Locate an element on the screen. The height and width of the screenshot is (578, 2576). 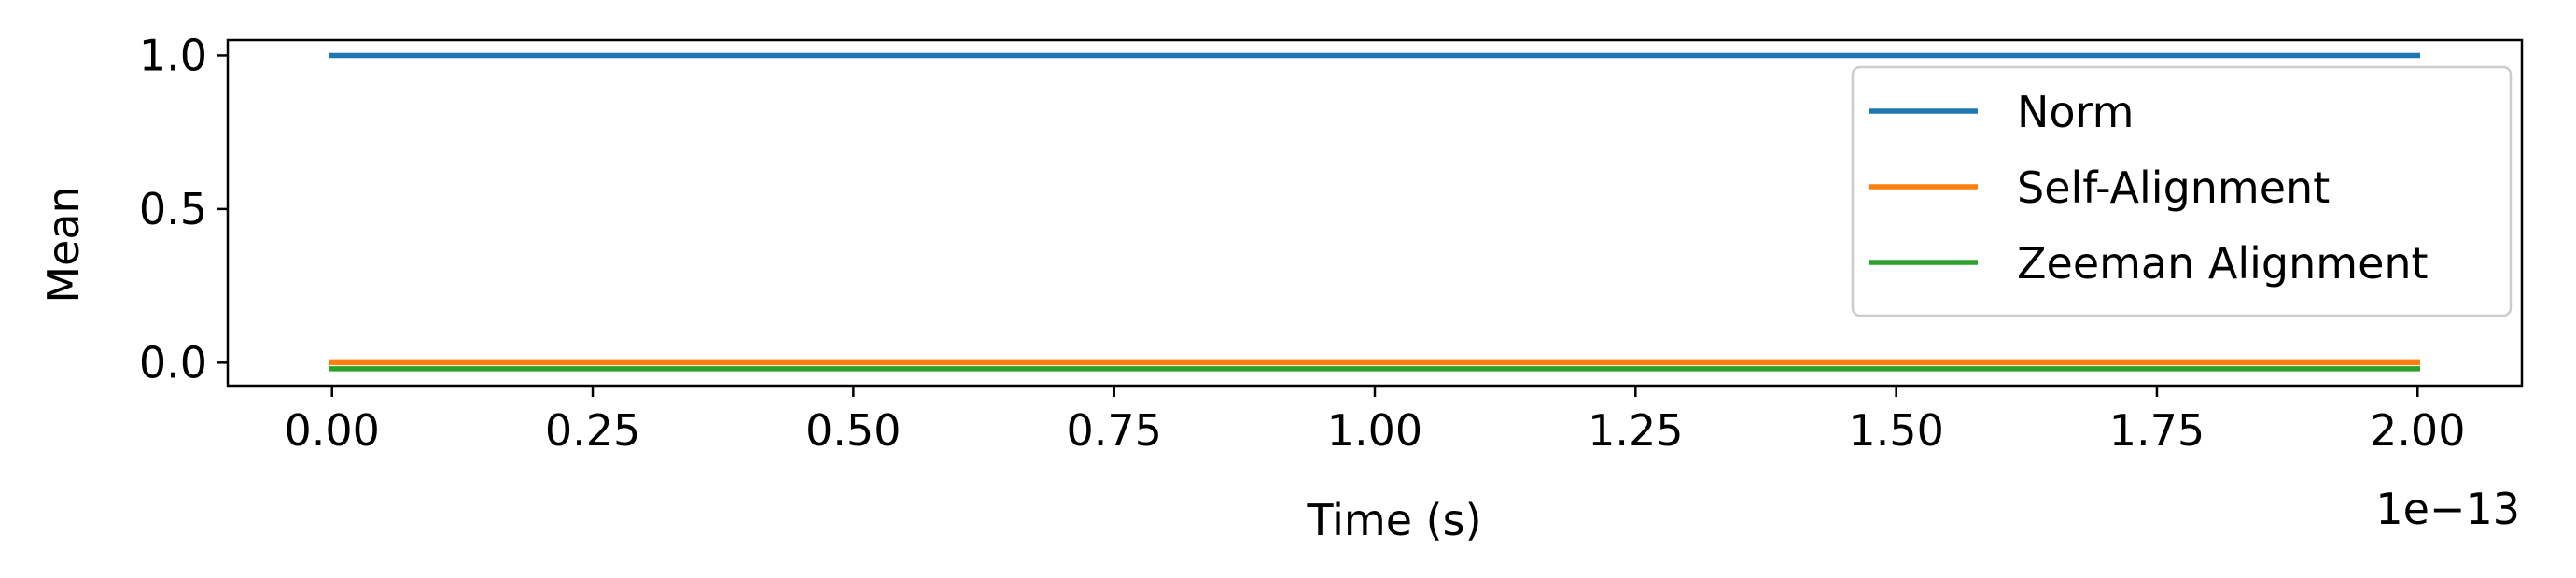
y-axis-ticks: 0.0 0.5 1.0 is located at coordinates (183, 209).